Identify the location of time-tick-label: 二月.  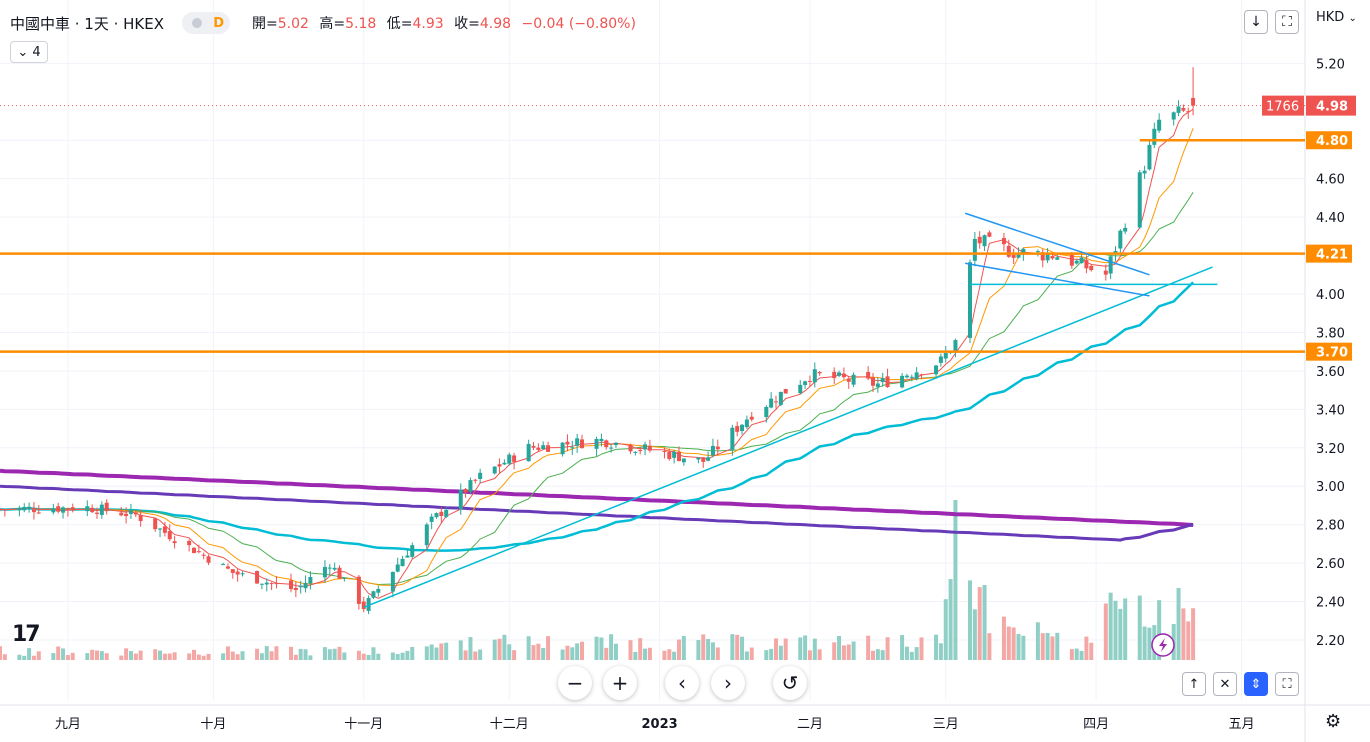
(810, 724).